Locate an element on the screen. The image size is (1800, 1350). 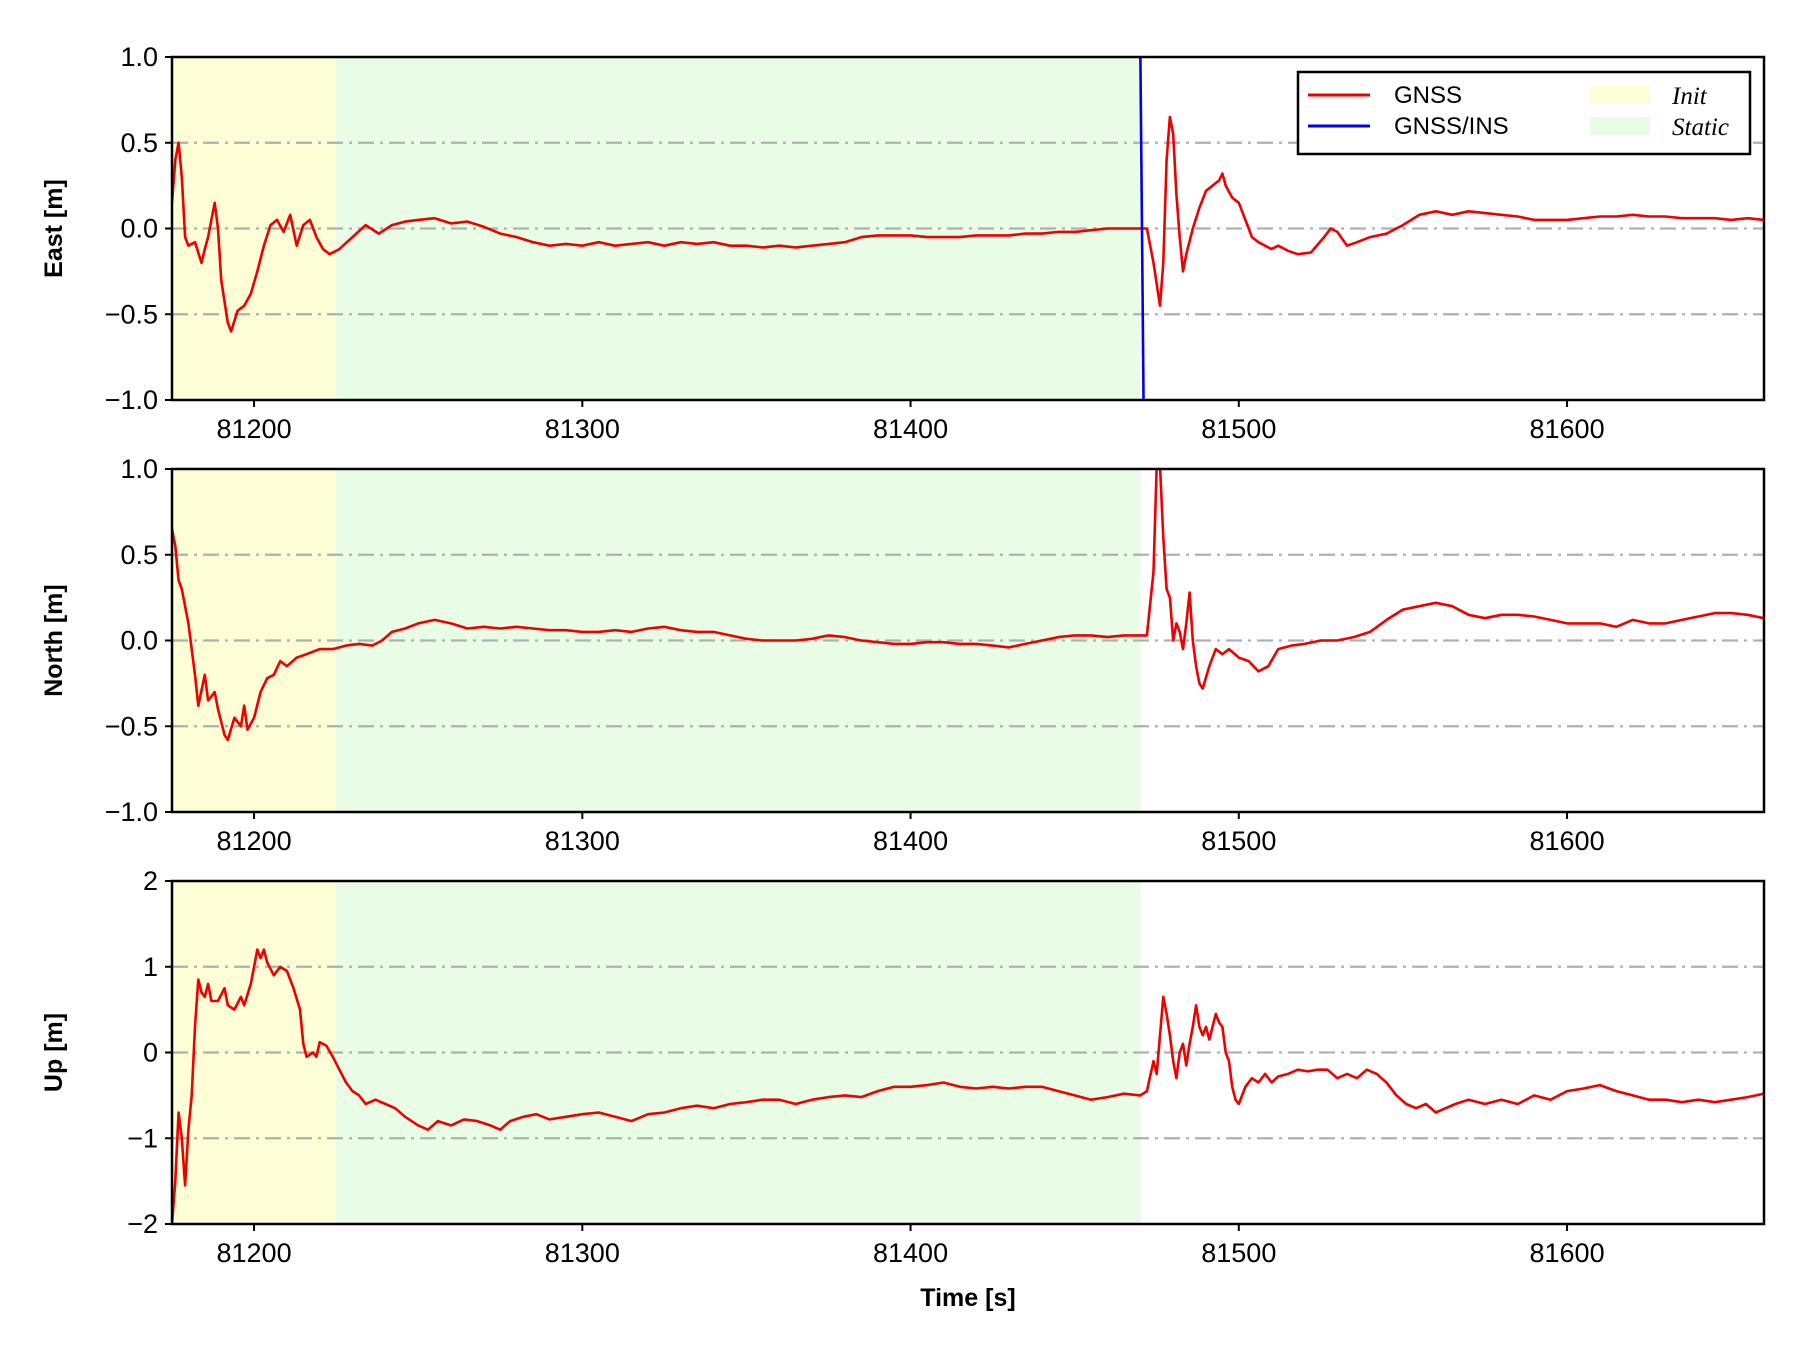
y-tick-label: 0 is located at coordinates (150, 1053).